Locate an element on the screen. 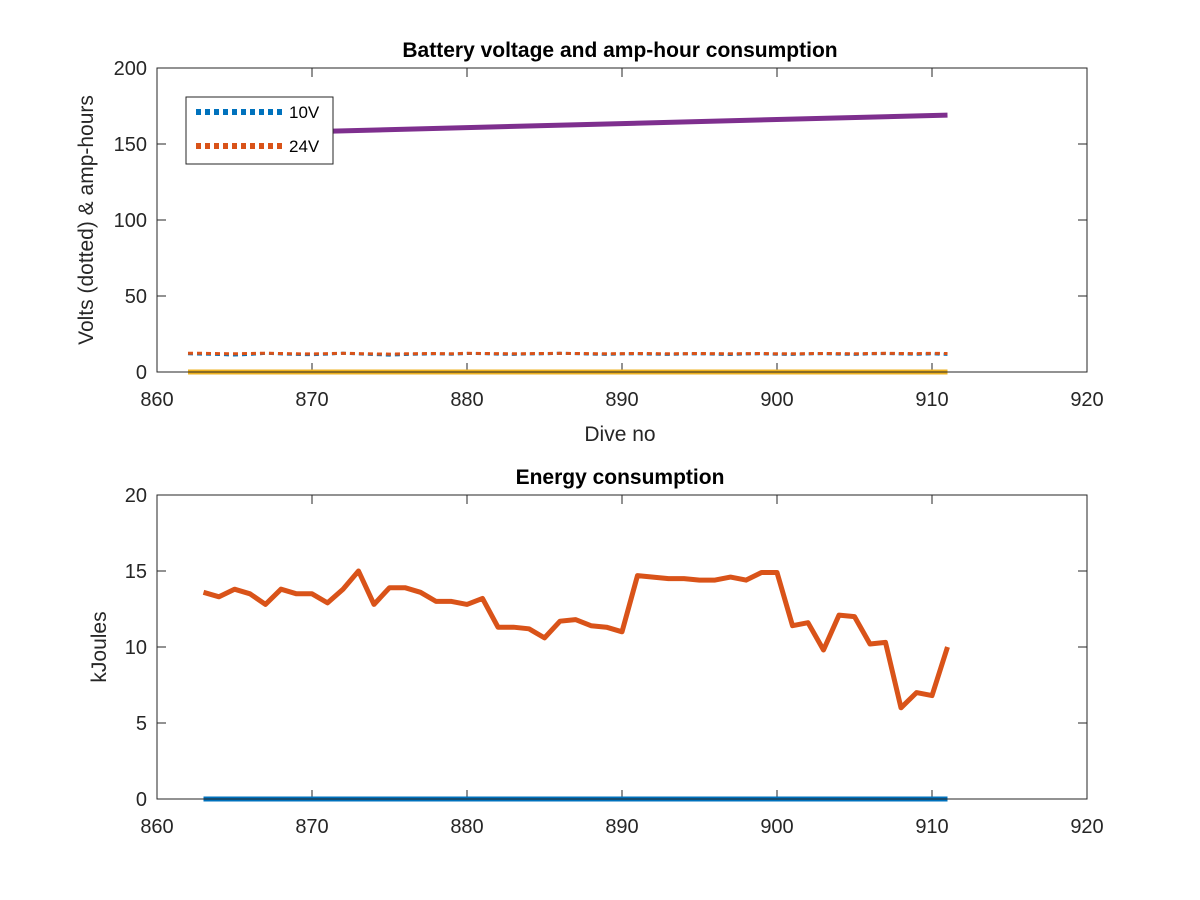 The height and width of the screenshot is (900, 1200). x-axis-label: Dive no is located at coordinates (619, 434).